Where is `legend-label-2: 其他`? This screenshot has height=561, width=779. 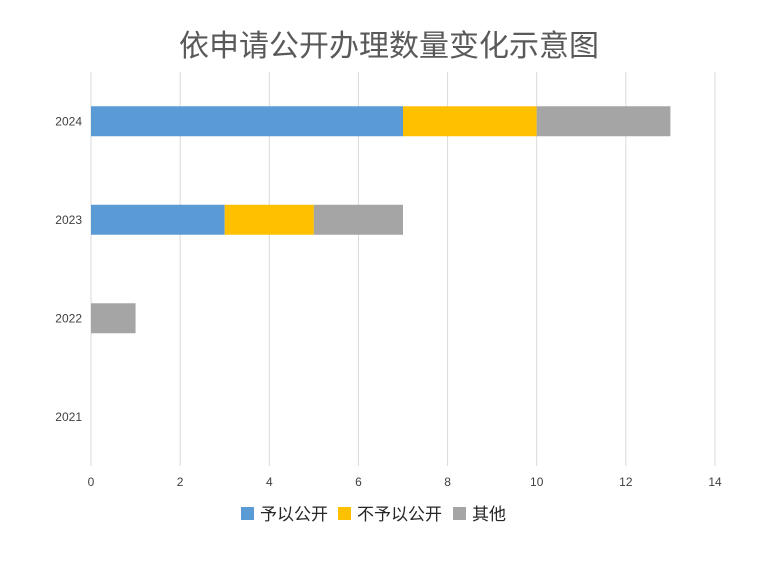 legend-label-2: 其他 is located at coordinates (489, 515).